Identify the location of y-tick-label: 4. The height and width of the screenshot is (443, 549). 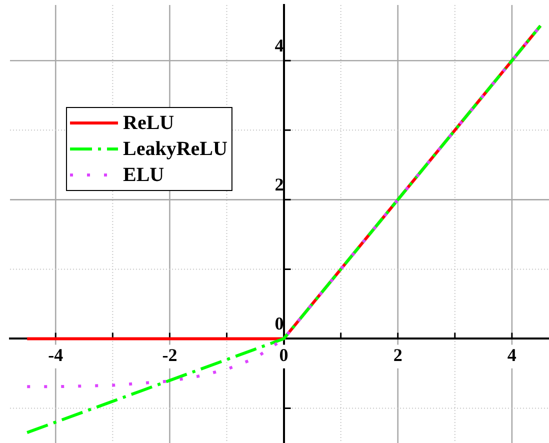
(279, 45).